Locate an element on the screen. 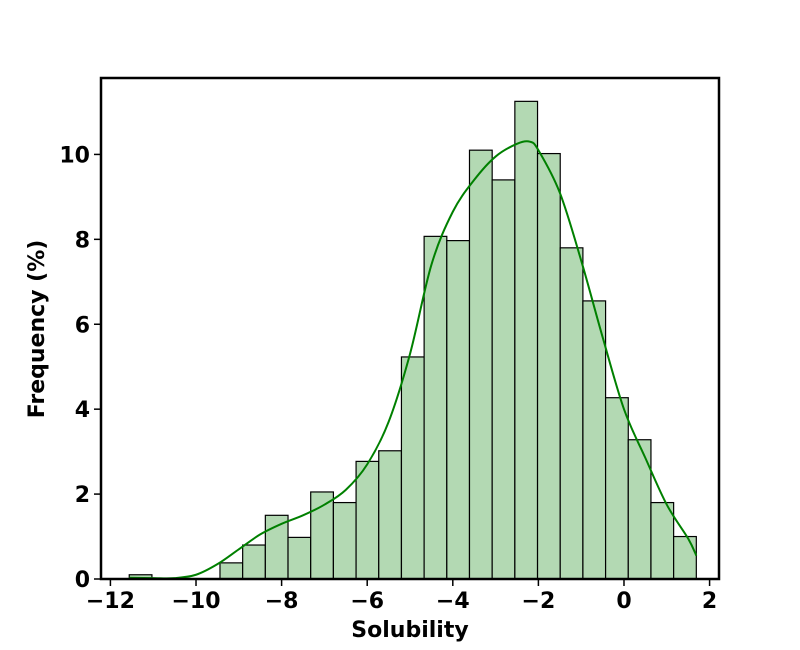 This screenshot has width=800, height=650. x-axis-label: Solubility is located at coordinates (409, 630).